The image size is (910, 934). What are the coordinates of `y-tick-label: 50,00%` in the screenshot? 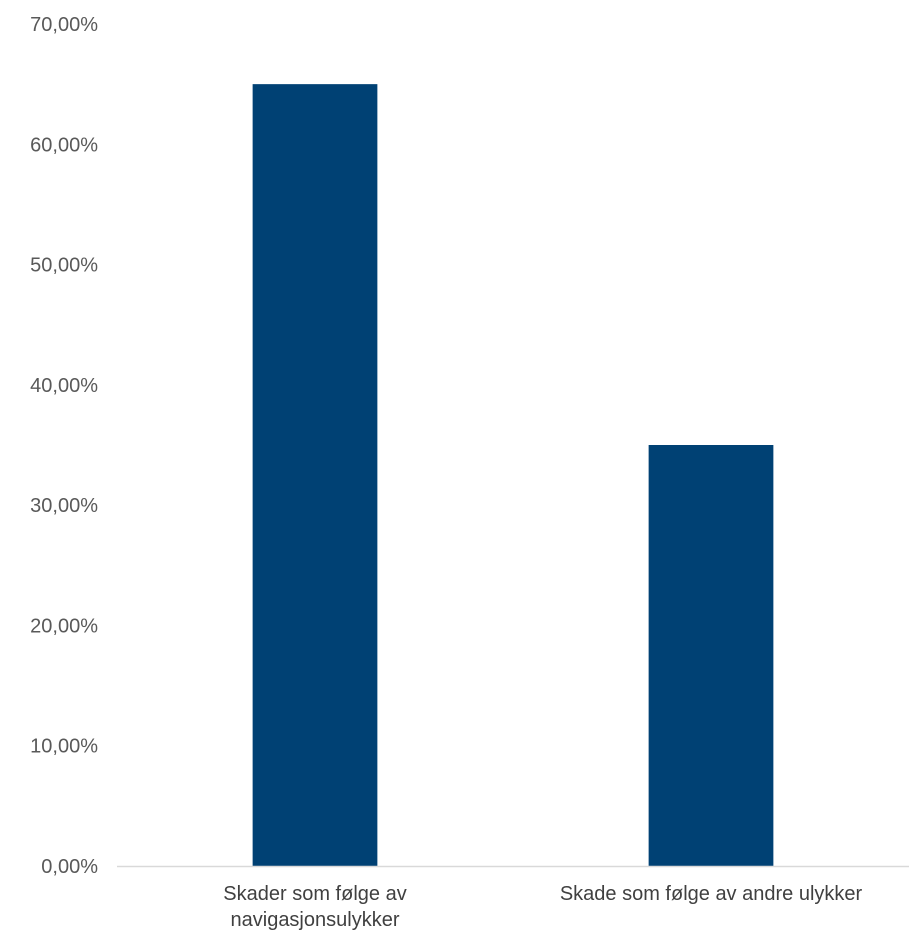 It's located at (64, 266).